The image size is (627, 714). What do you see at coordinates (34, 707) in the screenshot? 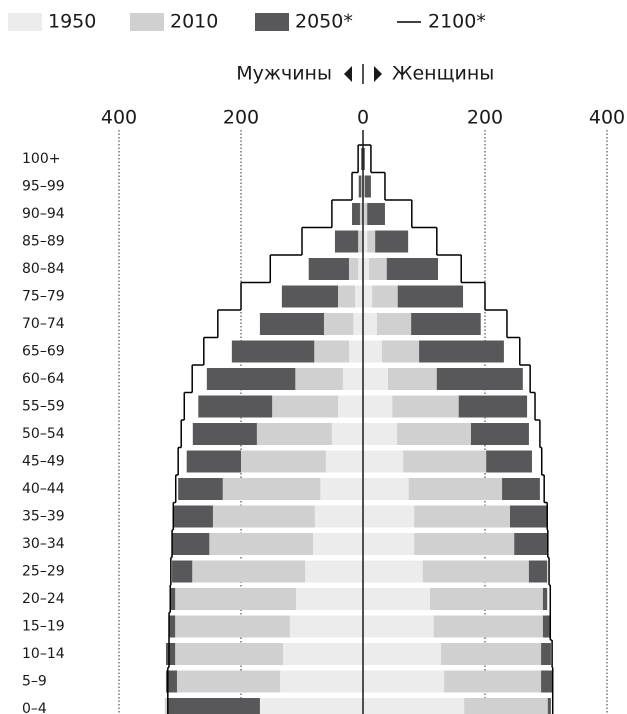
I see `y-tick-label: 0–4` at bounding box center [34, 707].